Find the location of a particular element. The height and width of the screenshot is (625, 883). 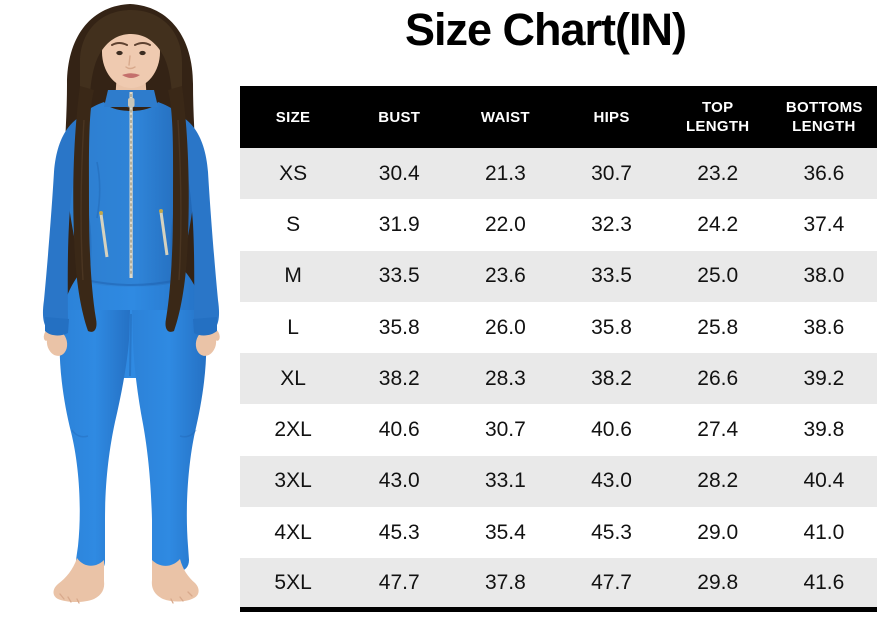

cell-top-length: 29.0 is located at coordinates (718, 532).